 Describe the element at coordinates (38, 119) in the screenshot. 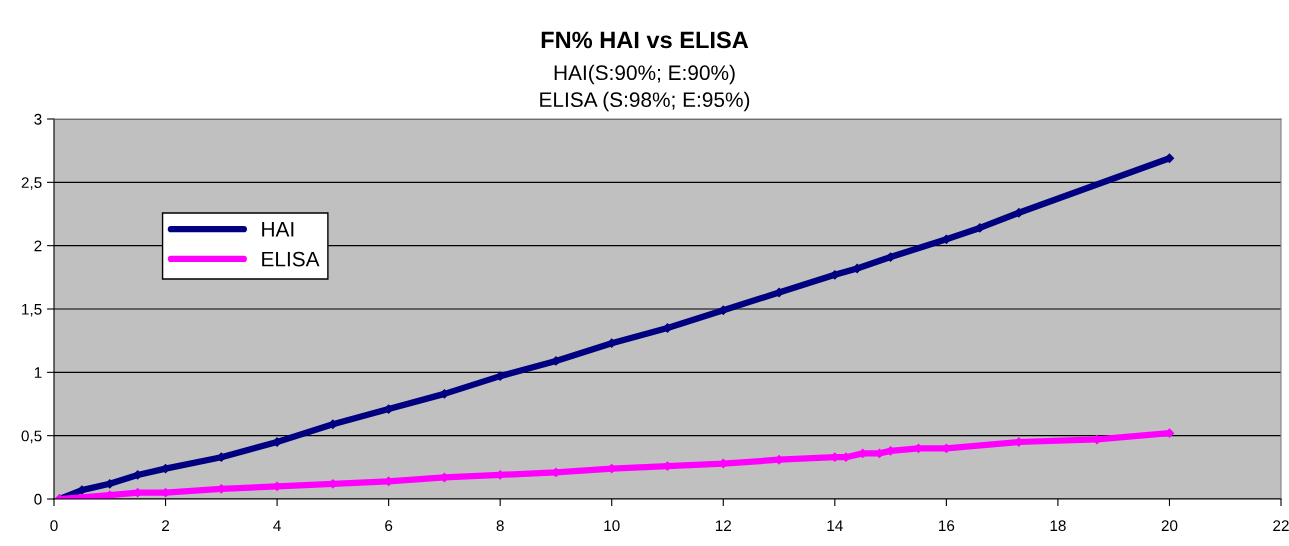

I see `y-tick-label: 3` at that location.